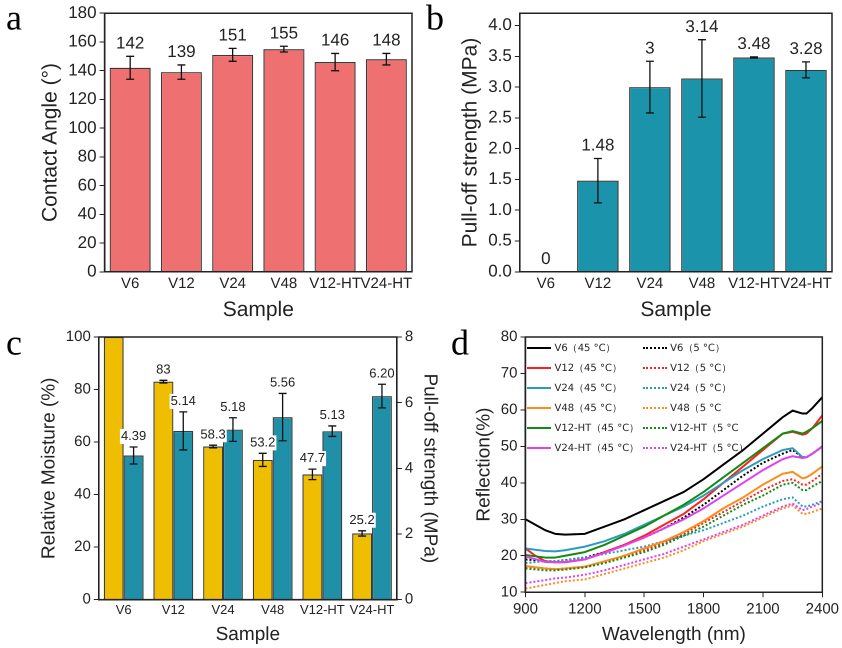  I want to click on data-label: 5.13, so click(332, 414).